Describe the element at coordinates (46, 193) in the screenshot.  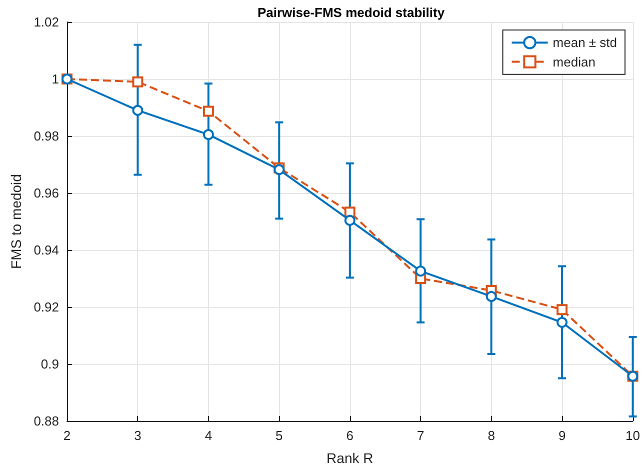
I see `y-tick-label: 0.96` at that location.